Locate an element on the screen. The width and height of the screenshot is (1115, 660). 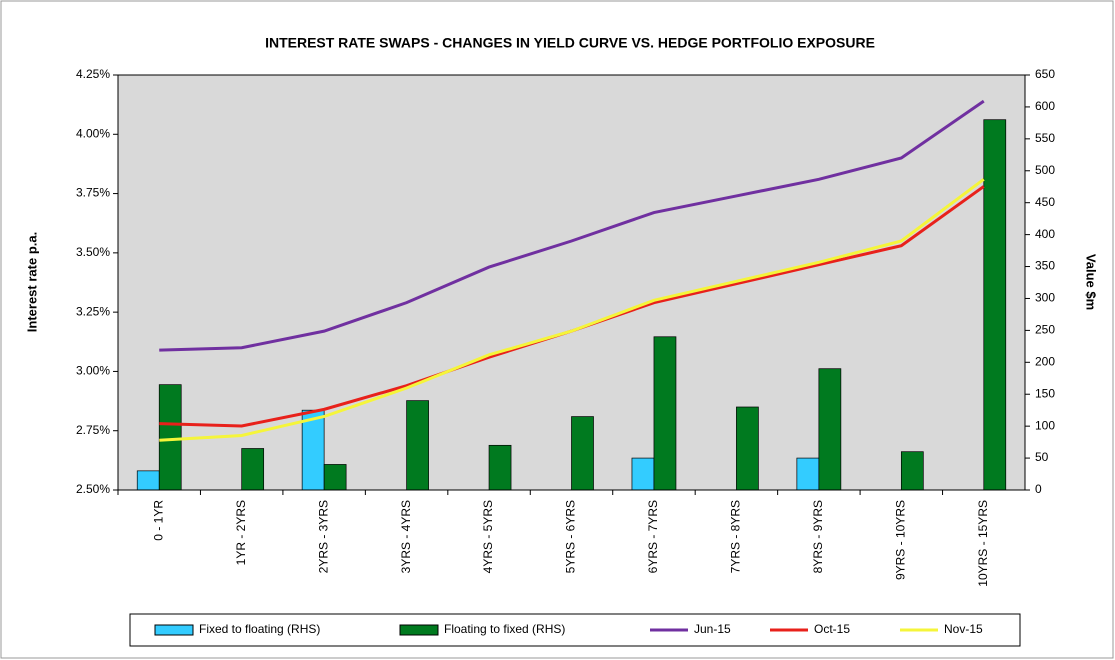
legend-label: Fixed to floating (RHS) is located at coordinates (259, 629).